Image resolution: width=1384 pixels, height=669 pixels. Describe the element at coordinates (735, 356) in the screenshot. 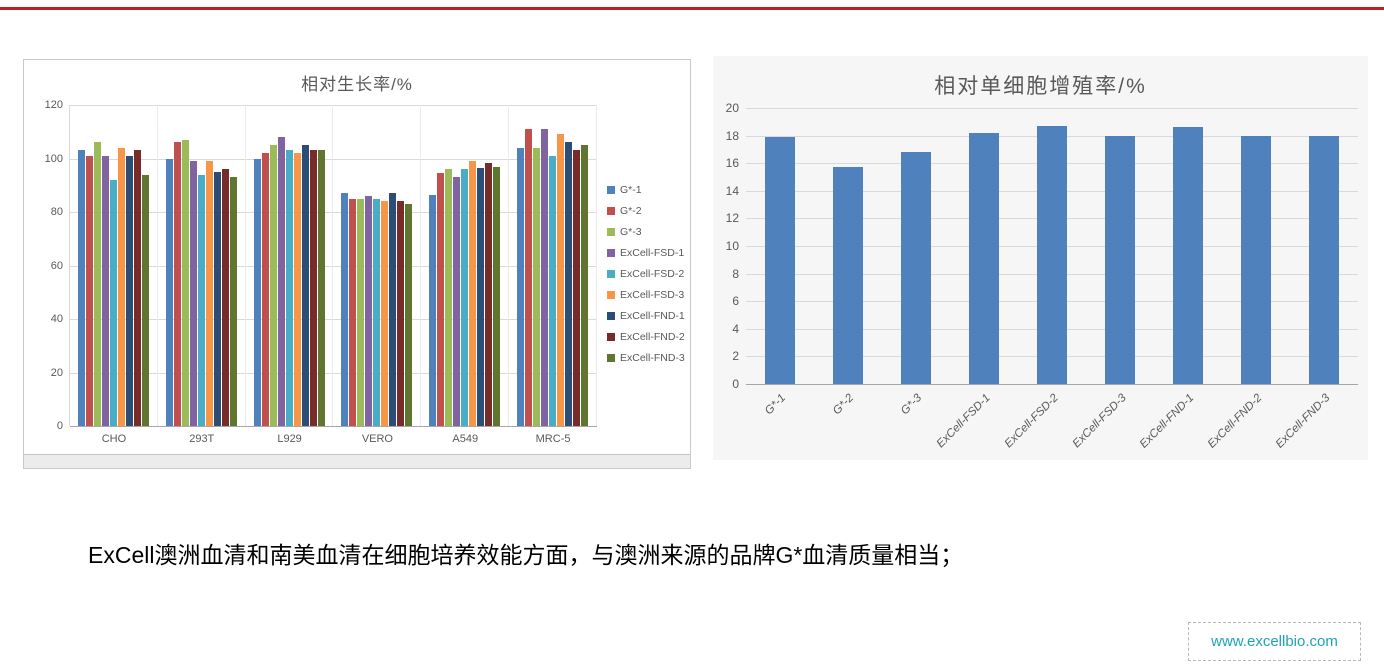

I see `y-tick-label: 2` at that location.